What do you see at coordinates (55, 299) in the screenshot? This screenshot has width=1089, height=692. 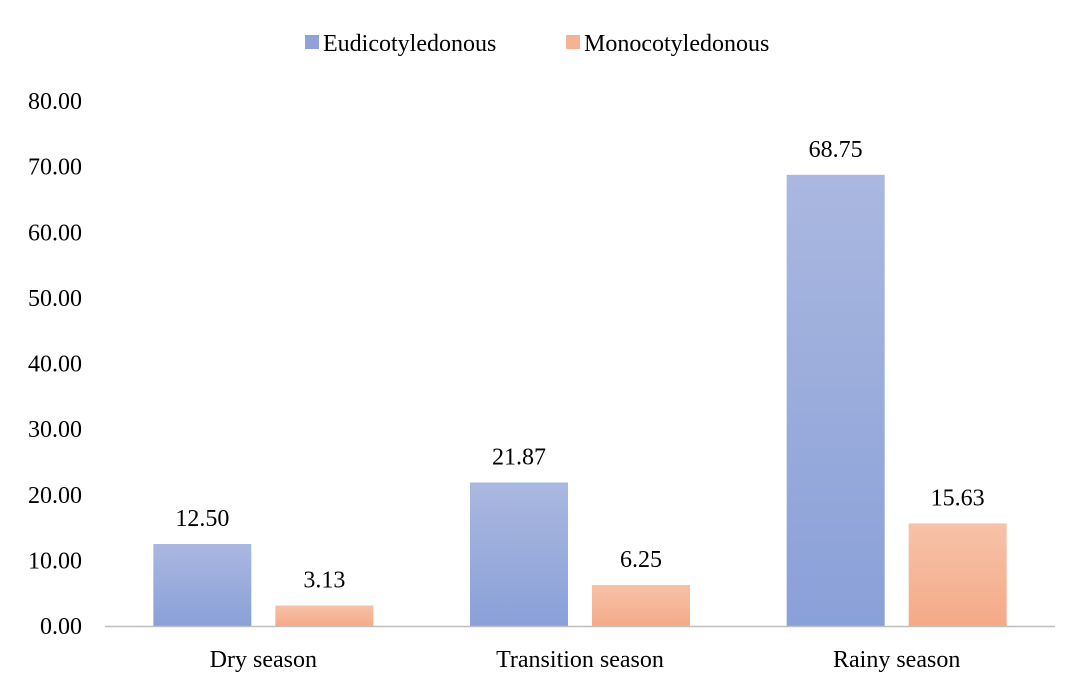 I see `y-tick-label: 50.00` at bounding box center [55, 299].